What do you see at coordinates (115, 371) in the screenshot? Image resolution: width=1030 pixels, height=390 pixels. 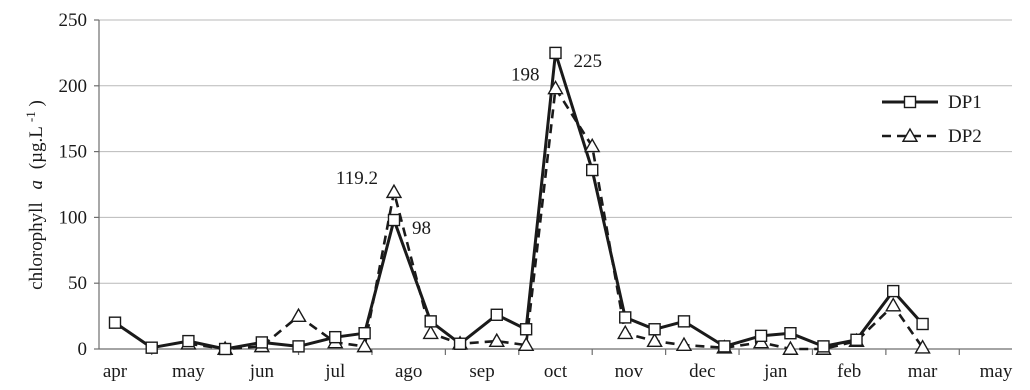 I see `x-tick-label-apr-0: apr` at bounding box center [115, 371].